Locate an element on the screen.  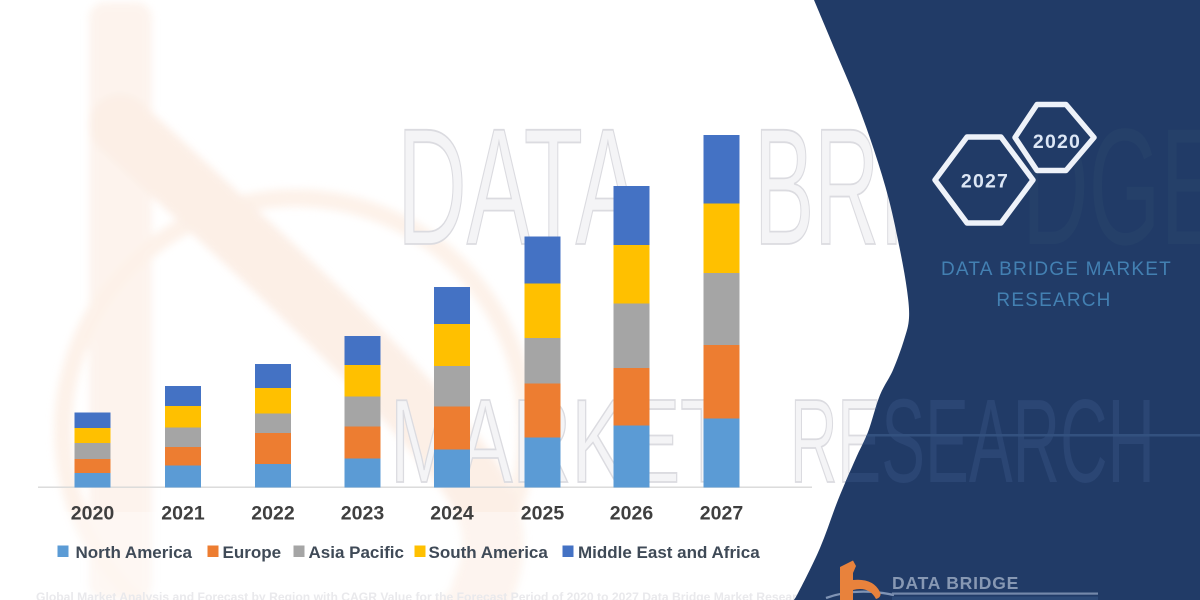
svg-text: 2026 is located at coordinates (632, 514).